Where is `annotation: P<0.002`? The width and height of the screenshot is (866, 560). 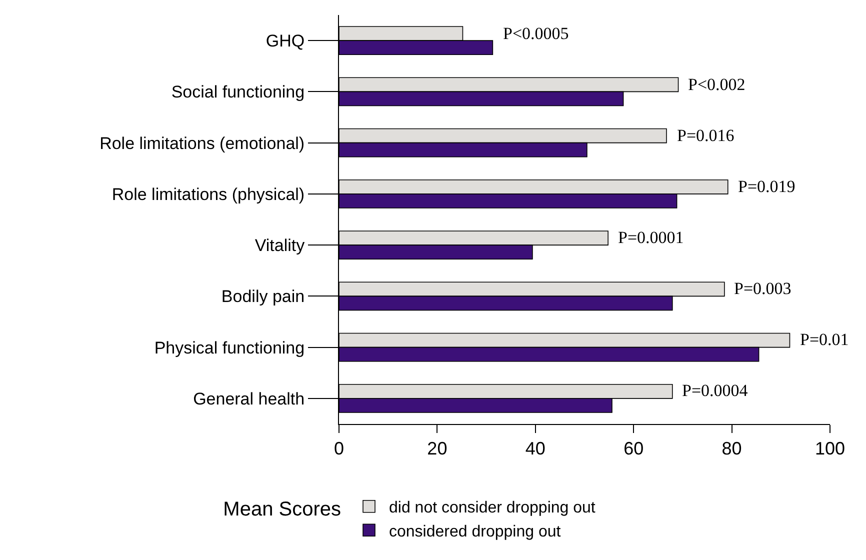 annotation: P<0.002 is located at coordinates (717, 84).